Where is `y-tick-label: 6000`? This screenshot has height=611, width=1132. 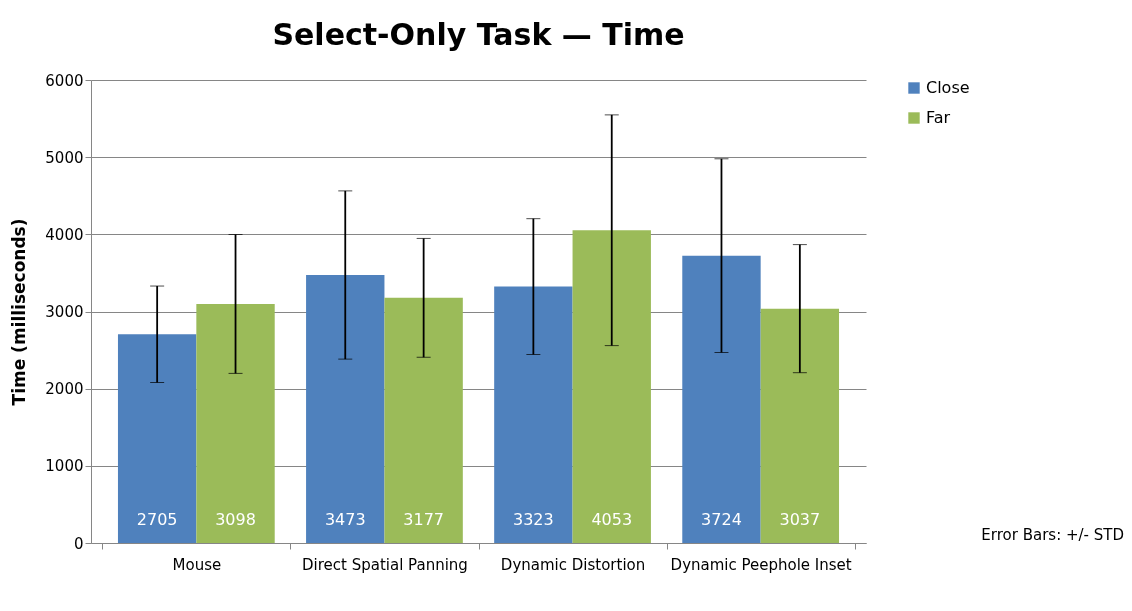
y-tick-label: 6000 is located at coordinates (64, 80).